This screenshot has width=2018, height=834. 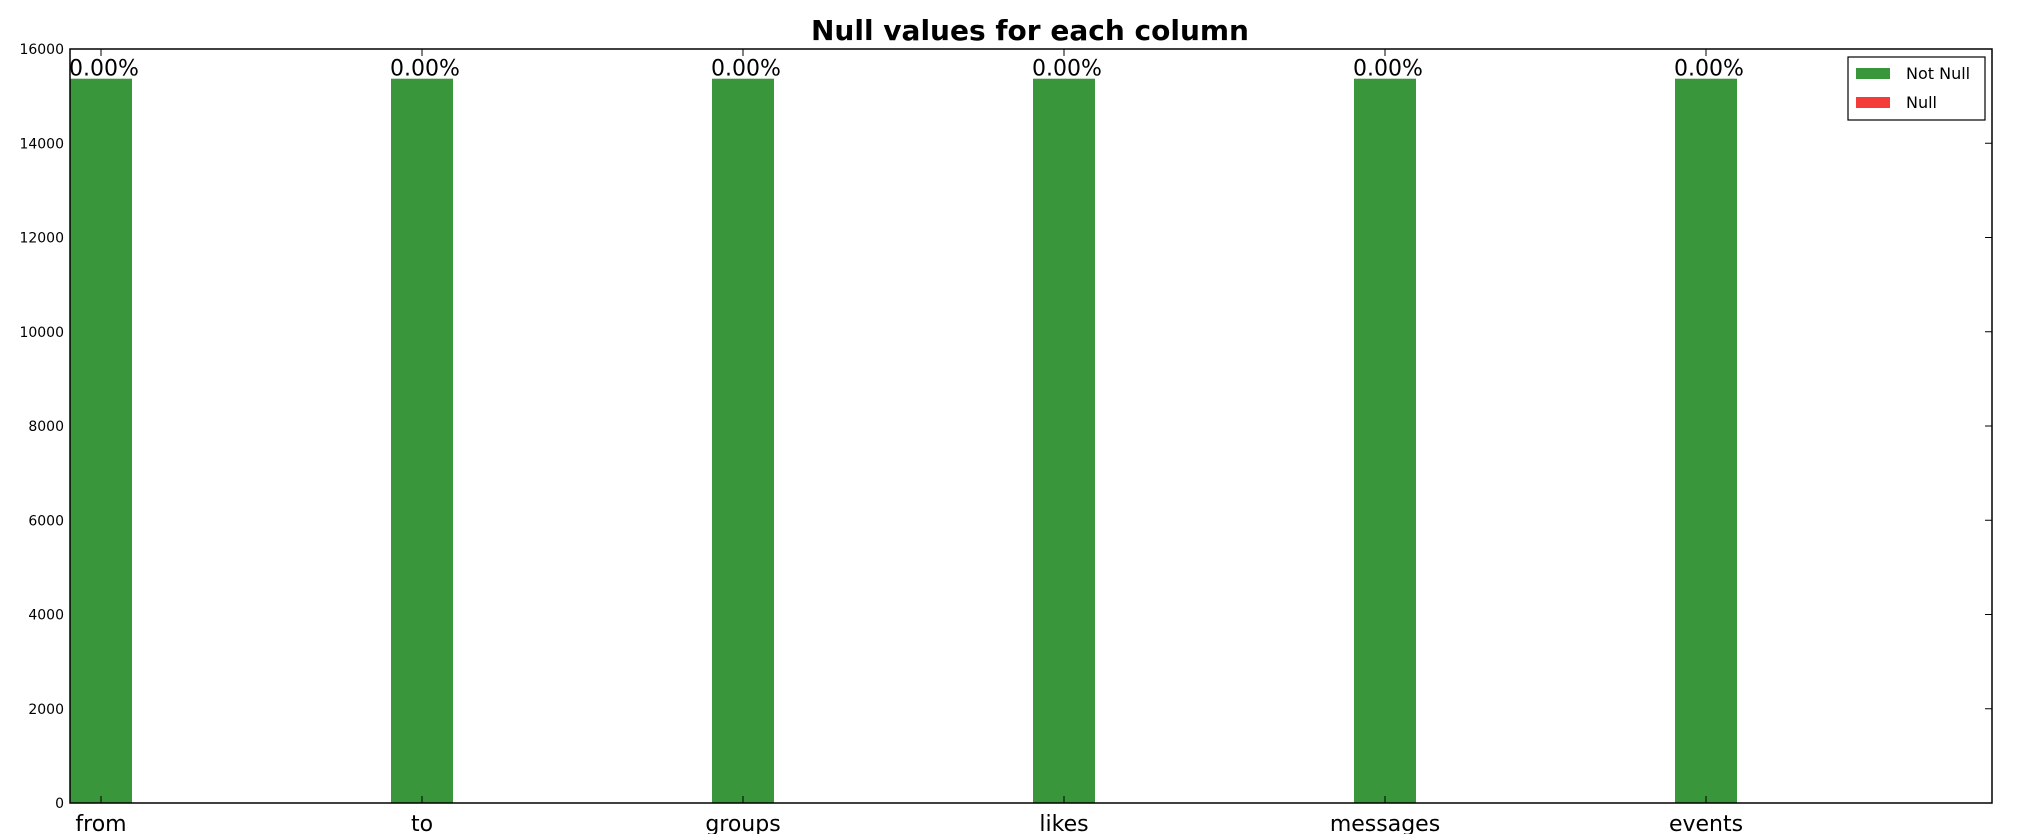 I want to click on y-tick-label: 14000, so click(x=41, y=144).